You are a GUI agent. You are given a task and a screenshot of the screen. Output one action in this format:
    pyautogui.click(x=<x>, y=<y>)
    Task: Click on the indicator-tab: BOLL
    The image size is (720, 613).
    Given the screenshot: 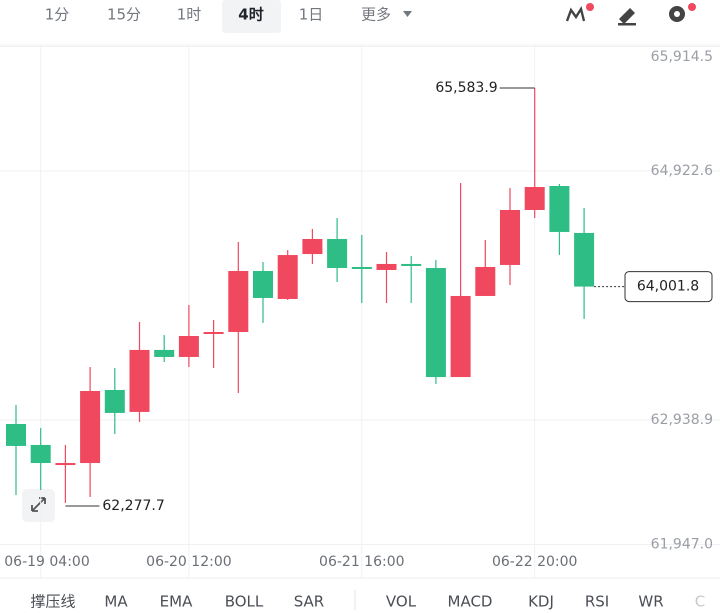 What is the action you would take?
    pyautogui.click(x=244, y=602)
    